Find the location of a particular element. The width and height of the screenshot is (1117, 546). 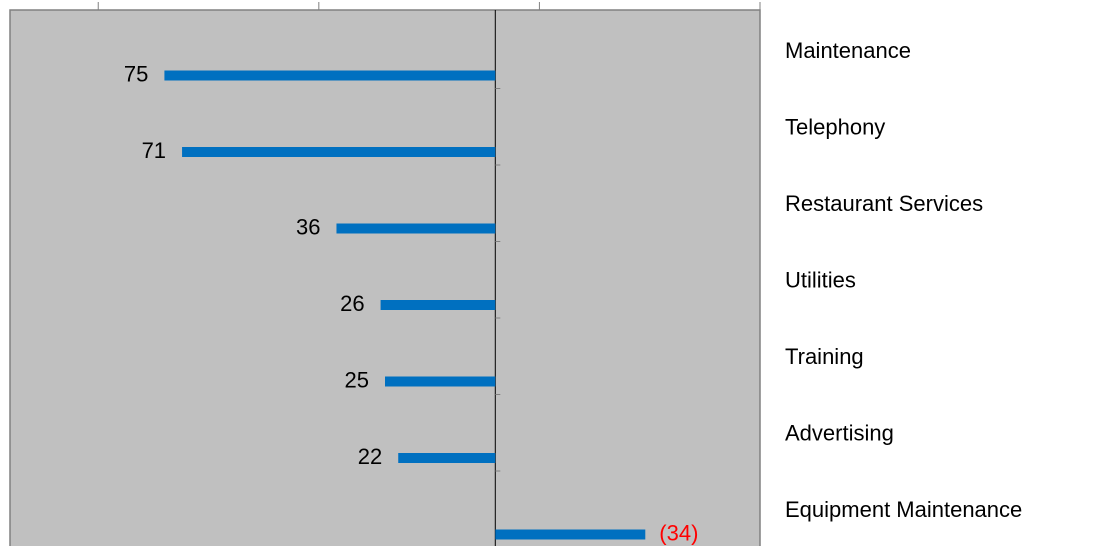

data-label: (34) is located at coordinates (678, 532).